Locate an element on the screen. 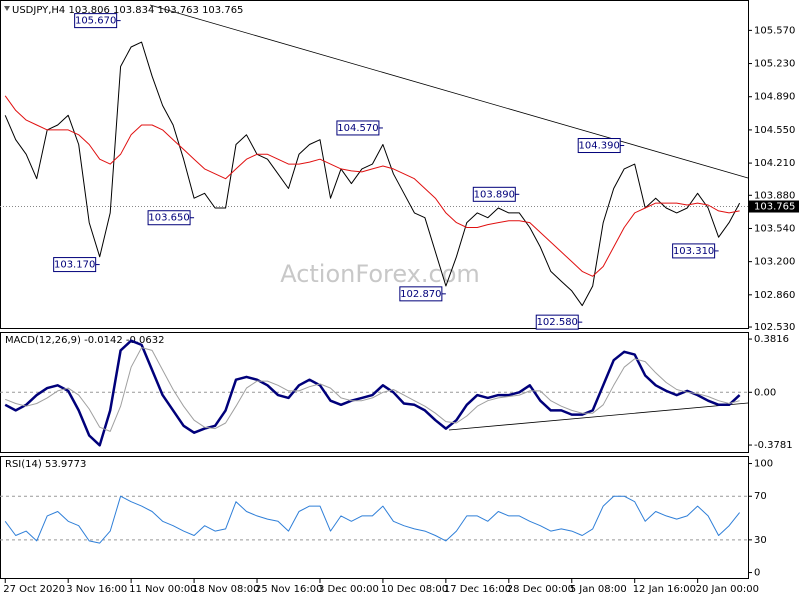  y-tick-label: 30 is located at coordinates (760, 540).